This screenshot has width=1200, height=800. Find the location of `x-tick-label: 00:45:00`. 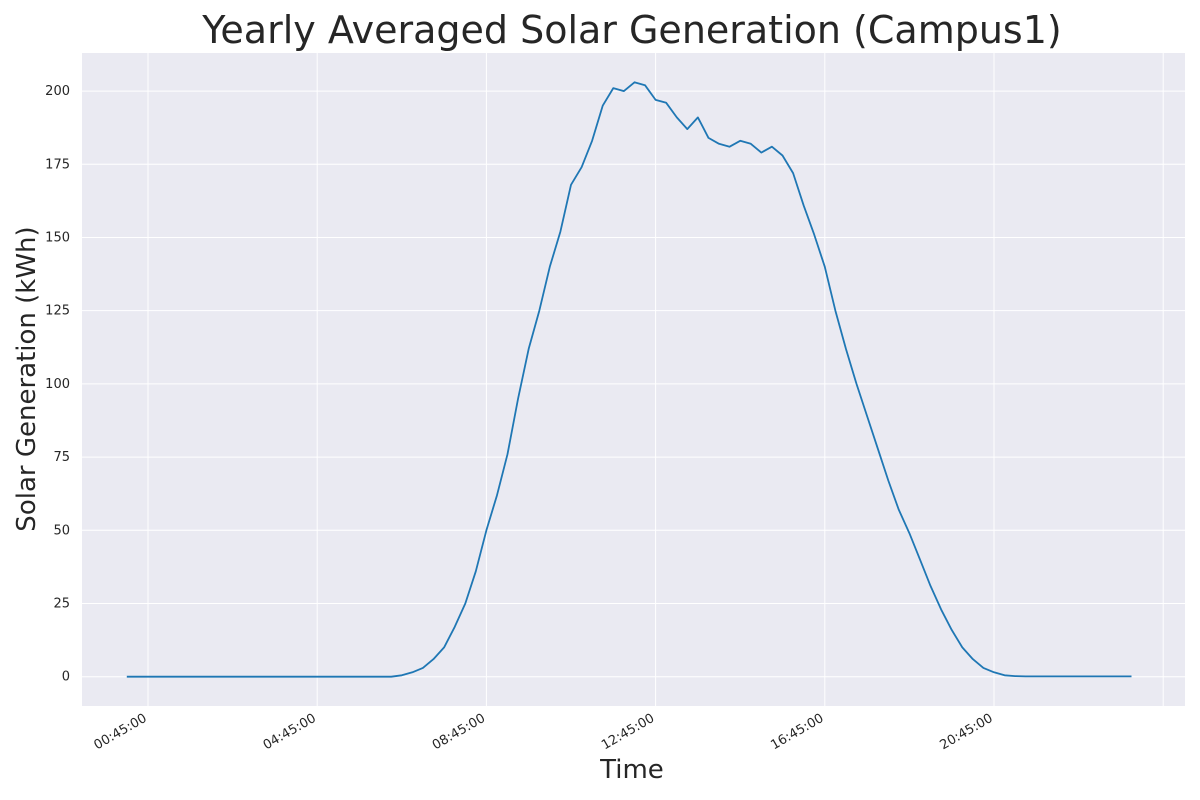

x-tick-label: 00:45:00 is located at coordinates (121, 732).